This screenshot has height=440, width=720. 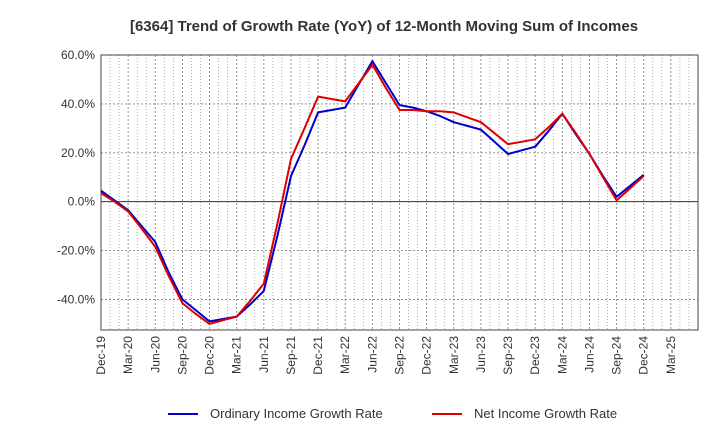 I want to click on x-tick-label: Dec-21, so click(x=318, y=355).